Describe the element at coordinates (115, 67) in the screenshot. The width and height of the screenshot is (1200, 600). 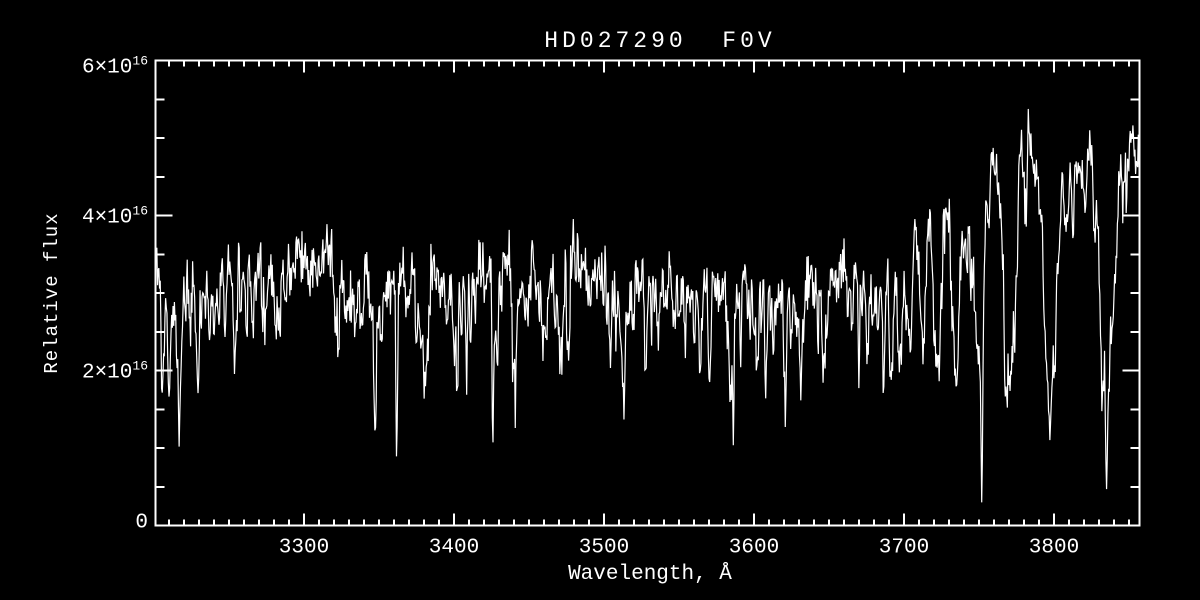
I see `y-tick-label: 6×10¹⁶` at that location.